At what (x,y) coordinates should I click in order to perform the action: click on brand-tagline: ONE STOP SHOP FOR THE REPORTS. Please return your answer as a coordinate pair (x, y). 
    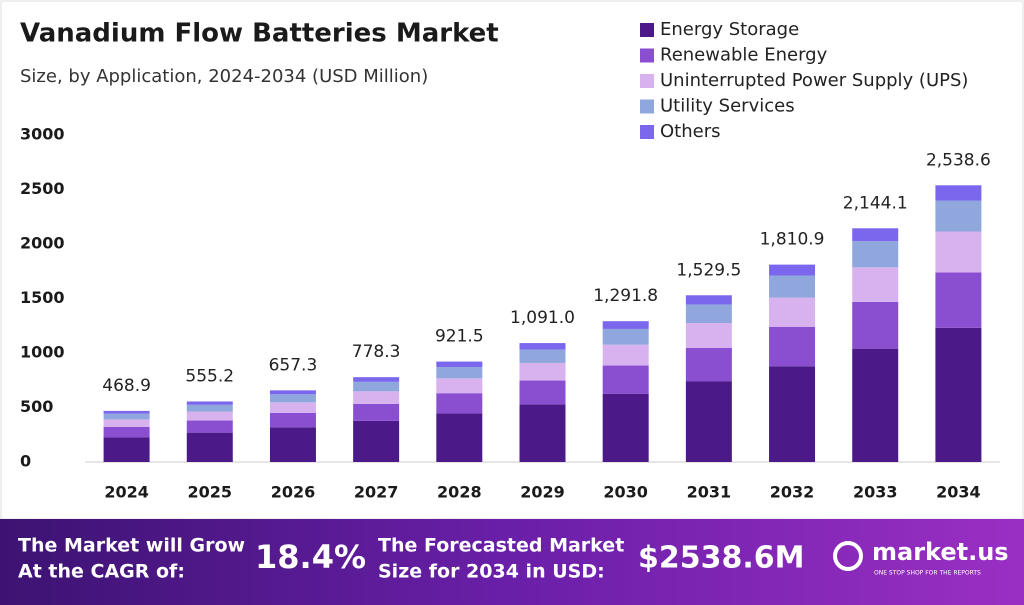
    Looking at the image, I should click on (927, 573).